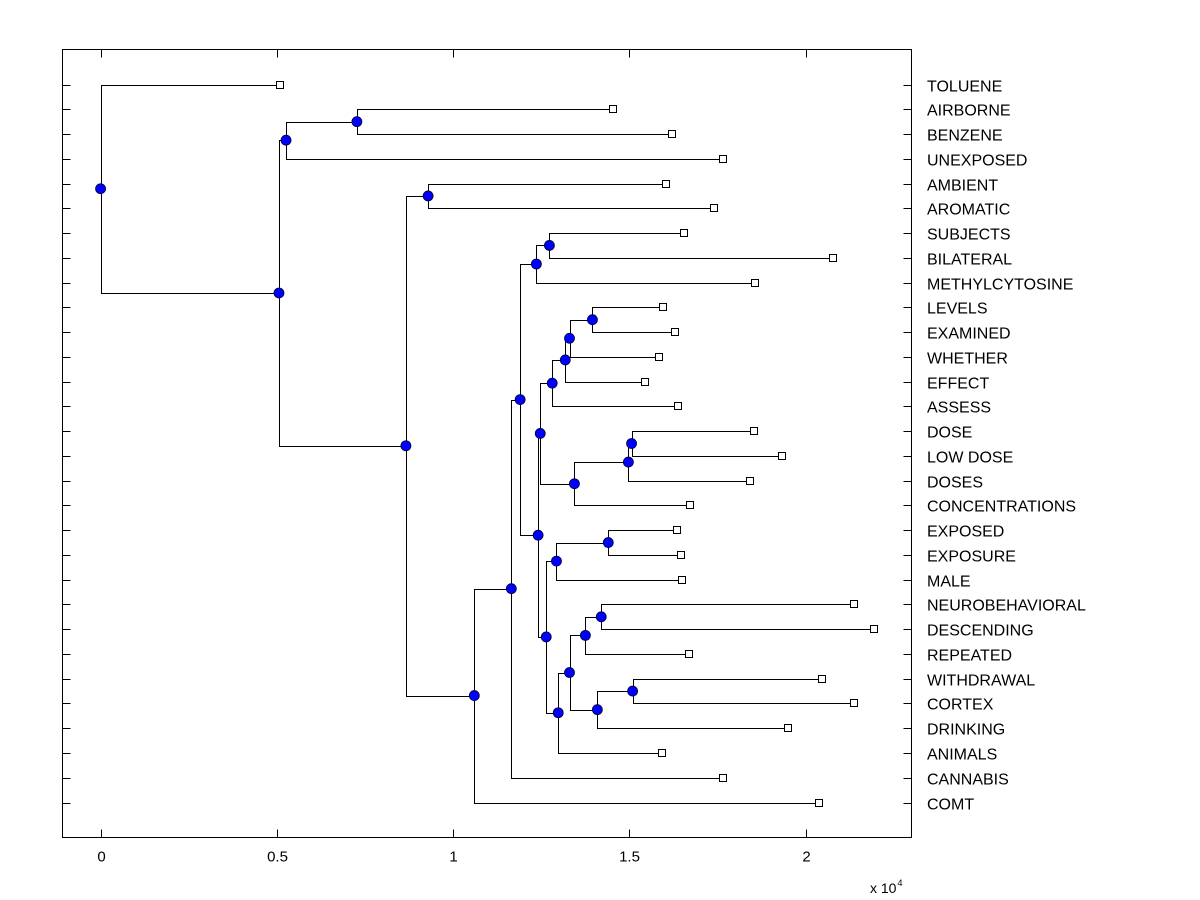 This screenshot has width=1200, height=900. I want to click on leaf-label: REPEATED, so click(969, 656).